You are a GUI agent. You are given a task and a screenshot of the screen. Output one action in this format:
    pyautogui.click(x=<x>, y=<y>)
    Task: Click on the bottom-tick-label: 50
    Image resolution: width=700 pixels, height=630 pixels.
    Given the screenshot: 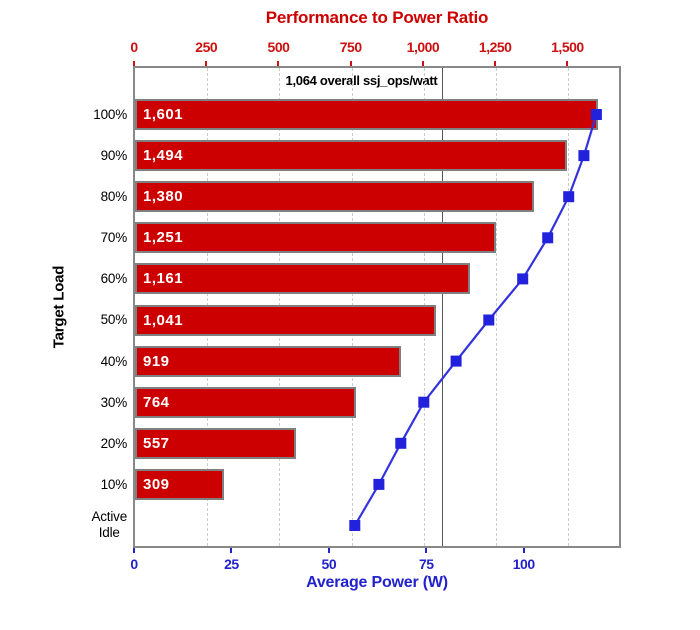 What is the action you would take?
    pyautogui.click(x=329, y=564)
    